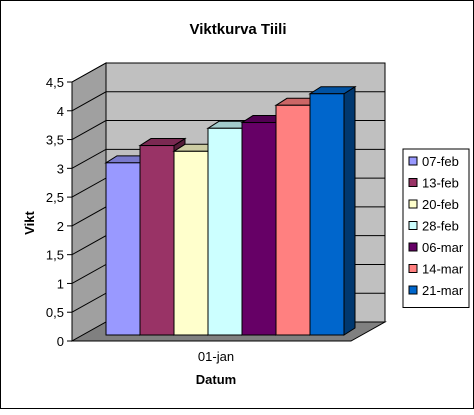 The image size is (474, 415). What do you see at coordinates (238, 29) in the screenshot?
I see `chart-title: Viktkurva Tiili` at bounding box center [238, 29].